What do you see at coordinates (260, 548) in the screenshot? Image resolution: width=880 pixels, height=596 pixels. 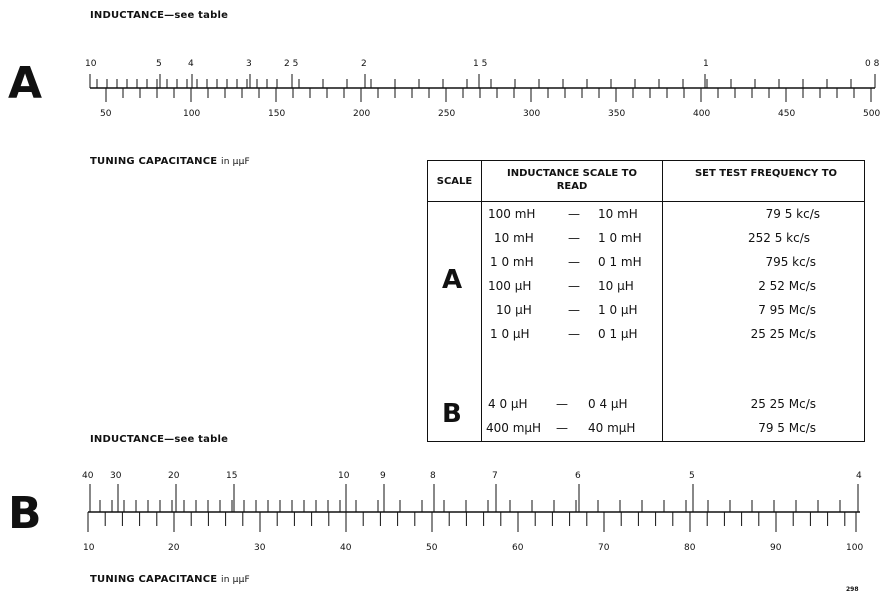 I see `scale-b-bottom-label: 30` at bounding box center [260, 548].